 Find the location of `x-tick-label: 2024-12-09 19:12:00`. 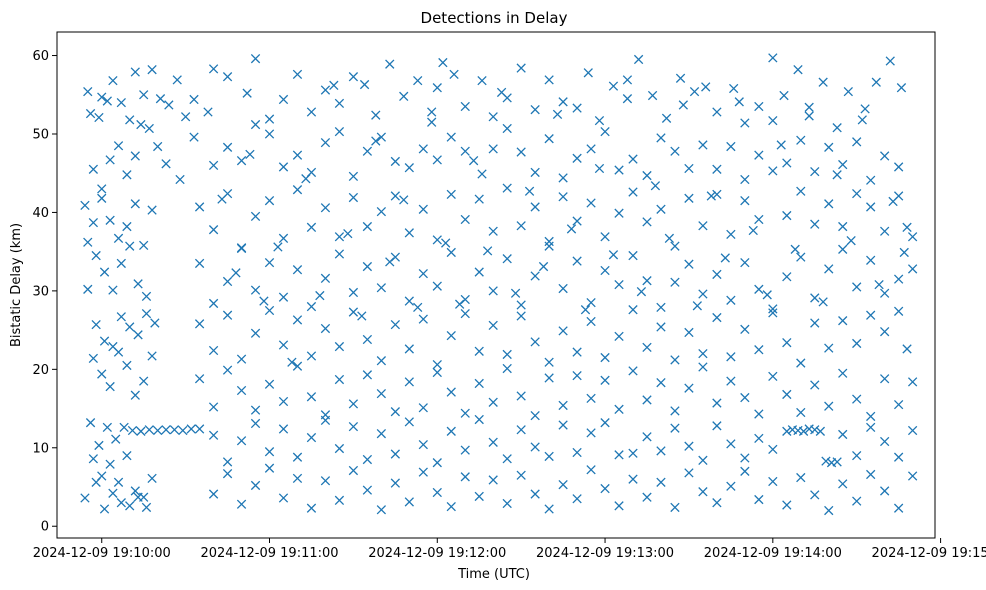

x-tick-label: 2024-12-09 19:12:00 is located at coordinates (437, 553).